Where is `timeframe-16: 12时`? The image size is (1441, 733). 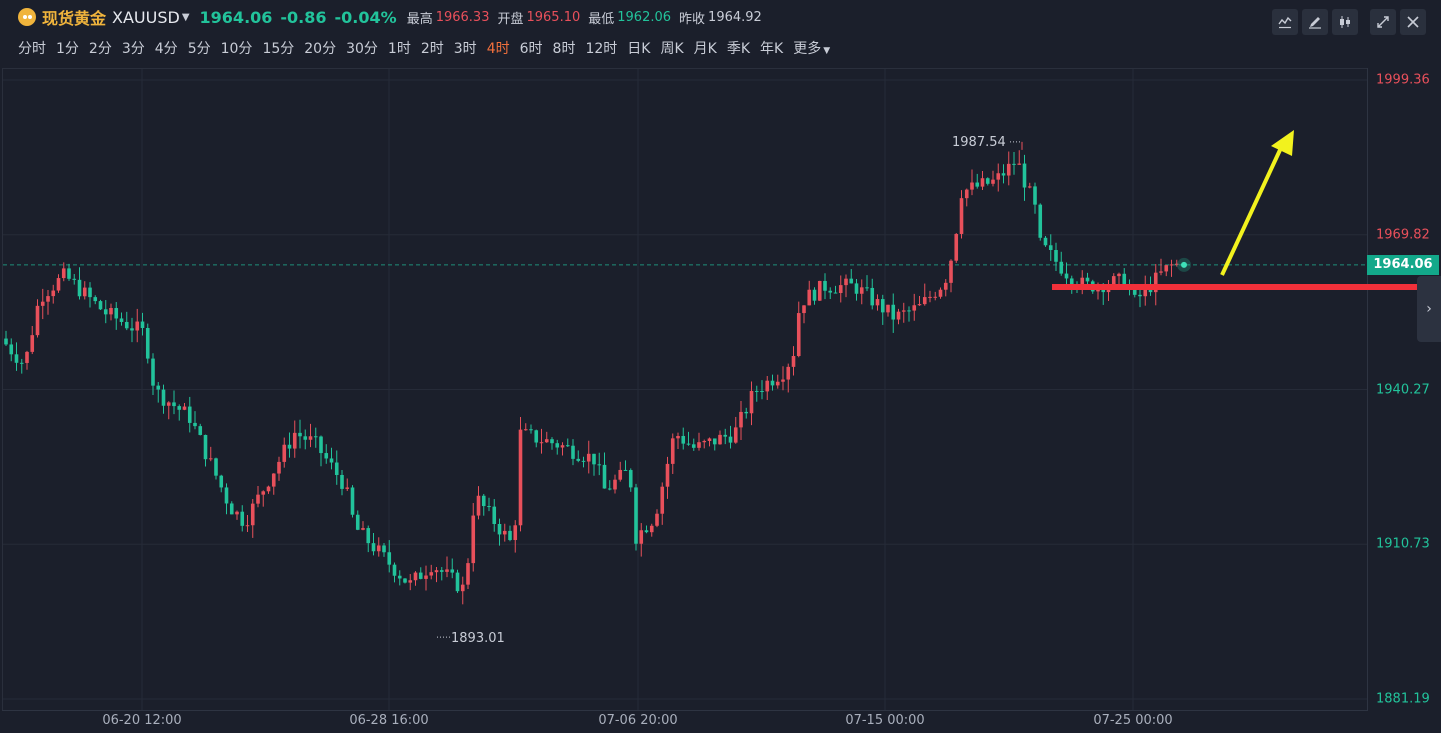 timeframe-16: 12时 is located at coordinates (601, 49).